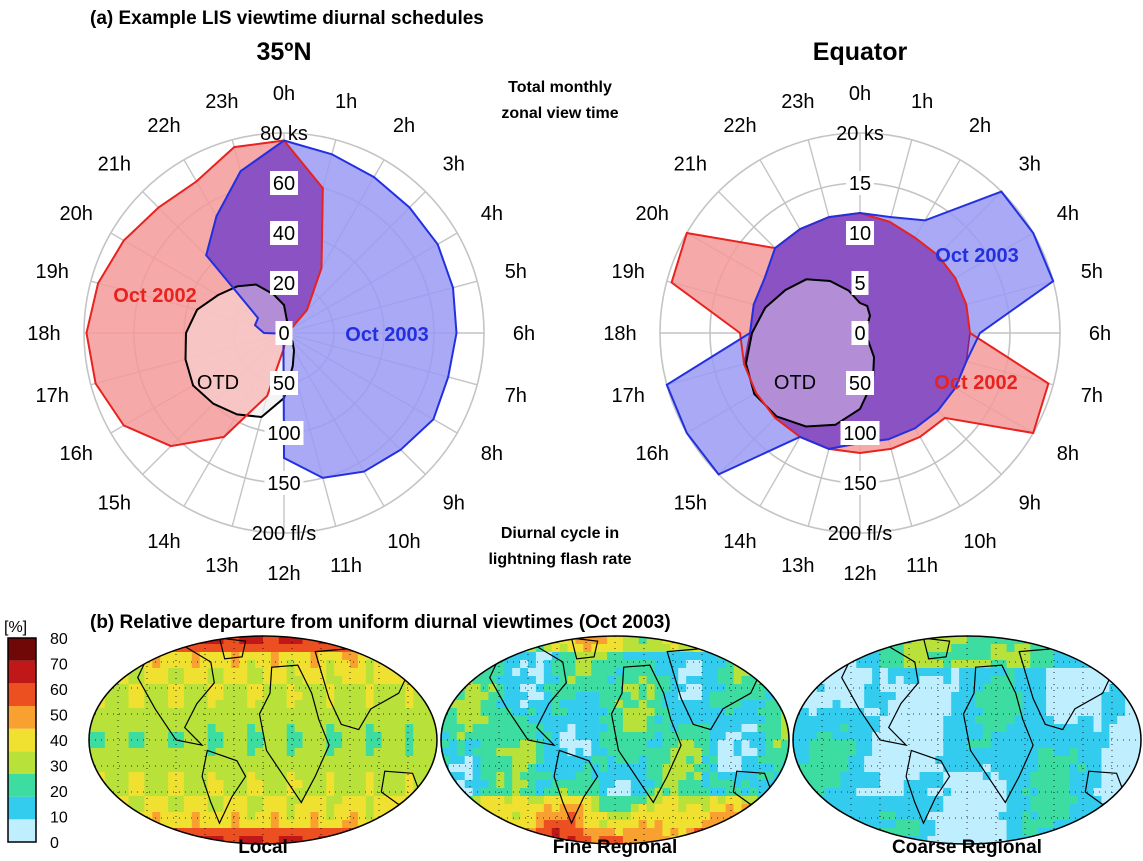 This screenshot has width=1143, height=861. What do you see at coordinates (492, 214) in the screenshot?
I see `hour-label: 4h` at bounding box center [492, 214].